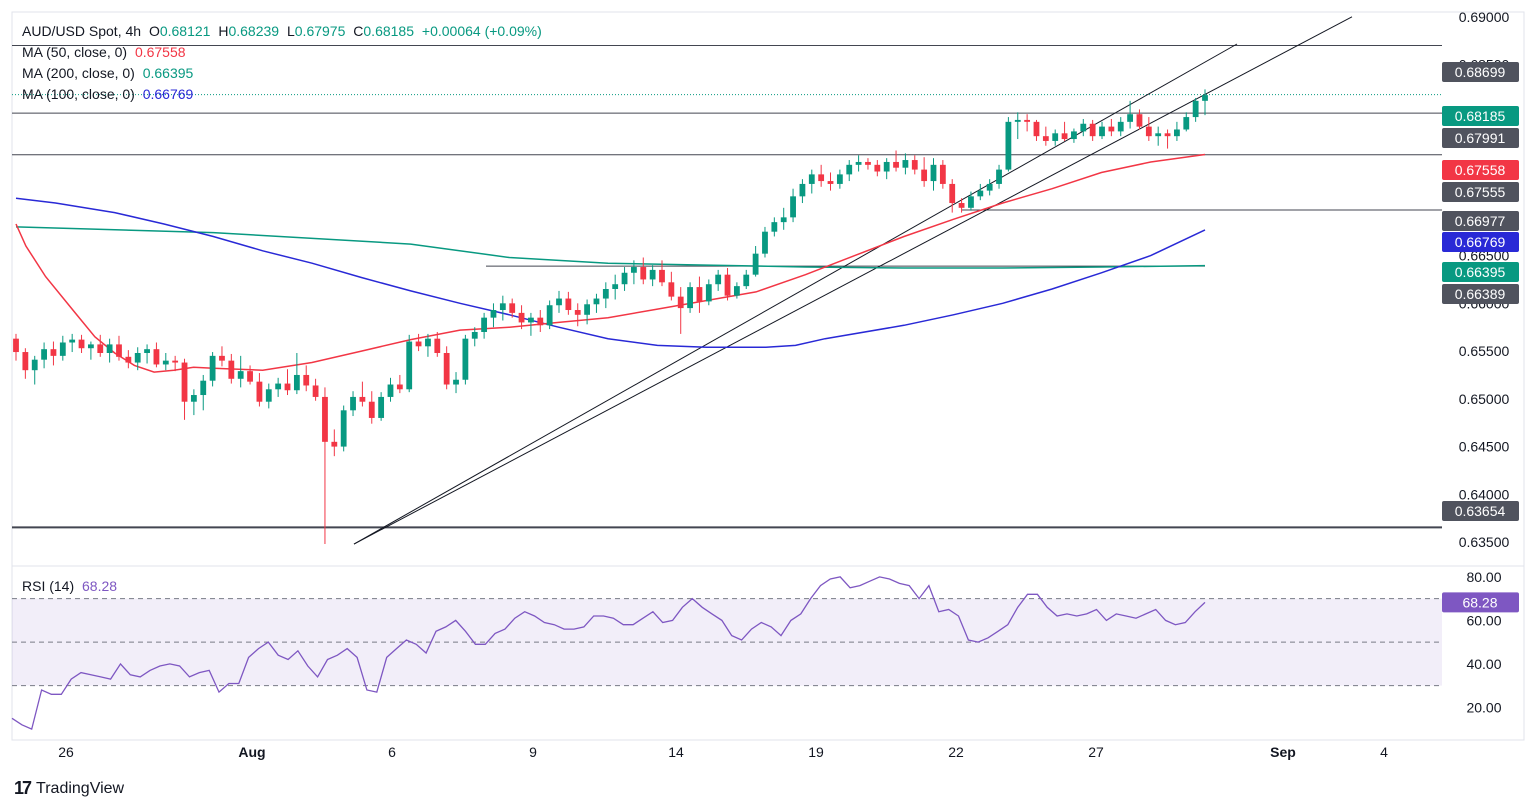 This screenshot has height=811, width=1536. What do you see at coordinates (168, 73) in the screenshot?
I see `ma200-value: 0.66395` at bounding box center [168, 73].